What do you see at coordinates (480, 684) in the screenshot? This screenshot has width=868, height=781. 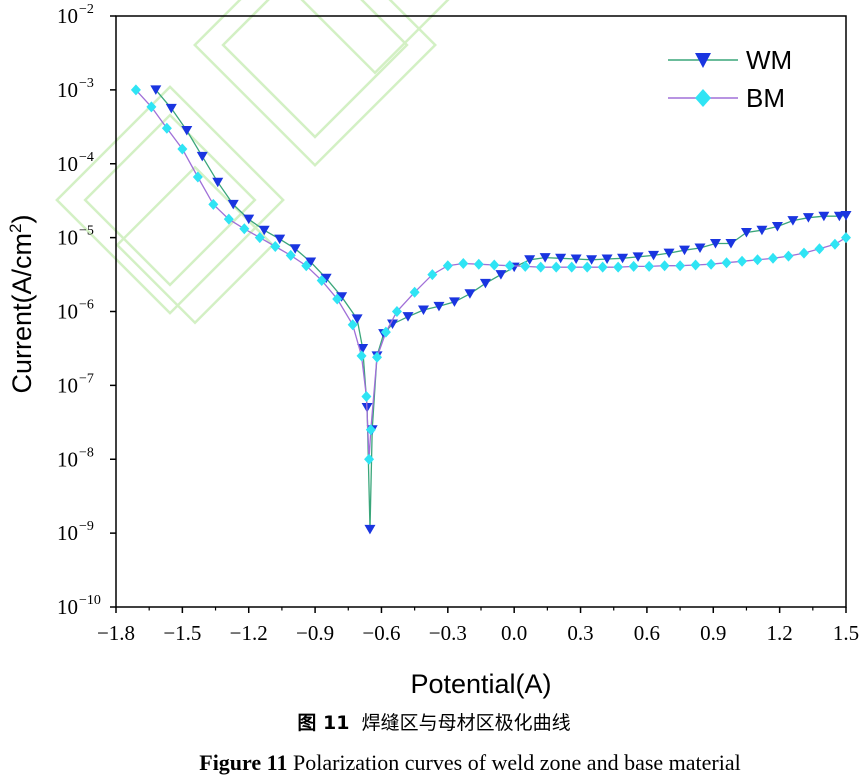 I see `x-axis-title: Potential(A)` at bounding box center [480, 684].